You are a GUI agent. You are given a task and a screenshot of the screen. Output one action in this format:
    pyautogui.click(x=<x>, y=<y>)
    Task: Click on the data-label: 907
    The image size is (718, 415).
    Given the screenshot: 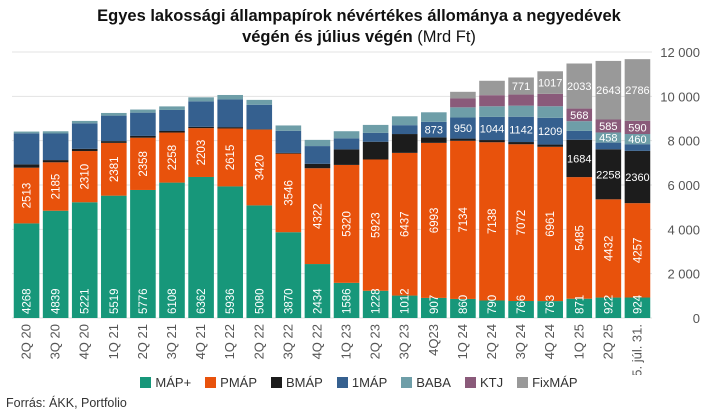 What is the action you would take?
    pyautogui.click(x=435, y=304)
    